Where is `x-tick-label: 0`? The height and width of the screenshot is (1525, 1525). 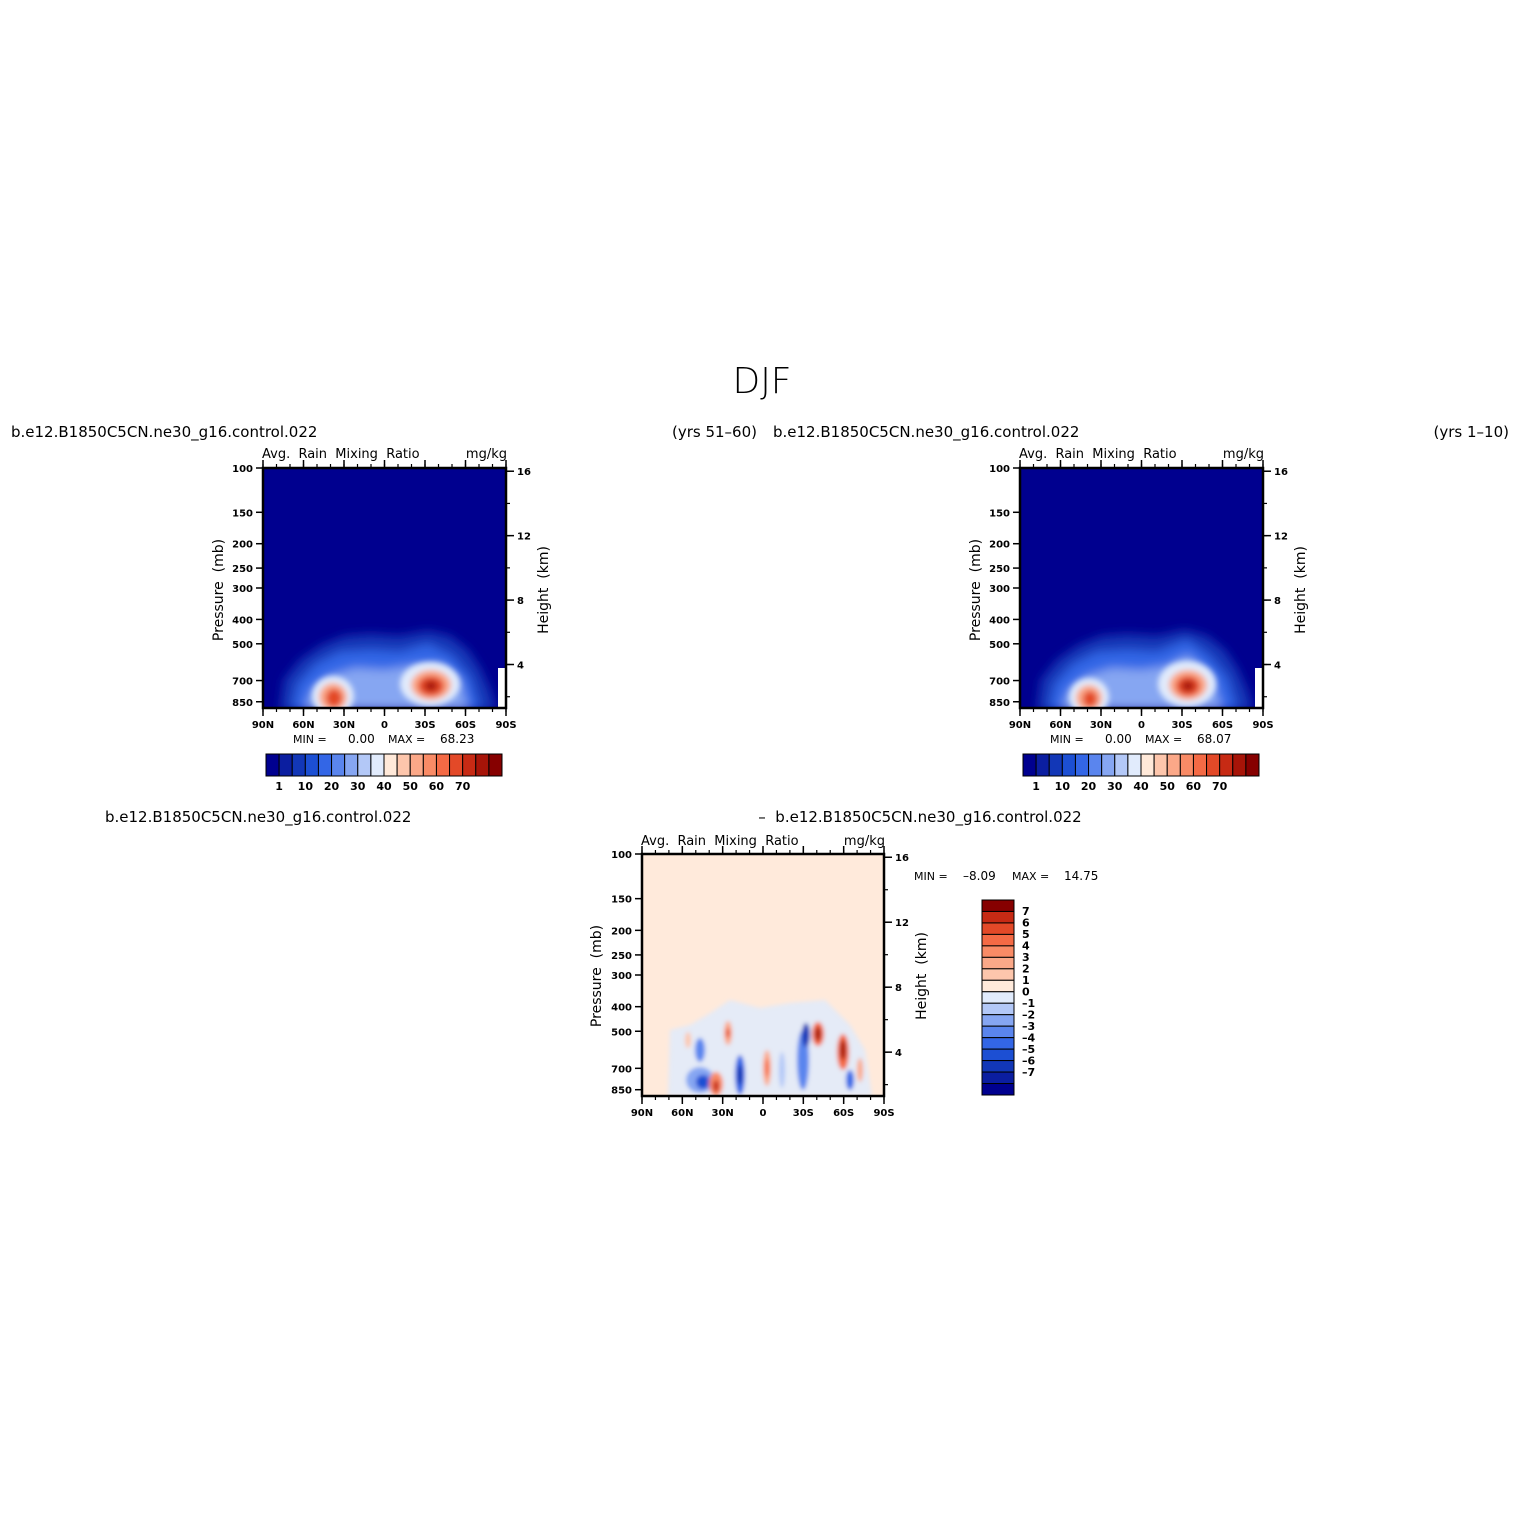
x-tick-label: 0 is located at coordinates (763, 1113).